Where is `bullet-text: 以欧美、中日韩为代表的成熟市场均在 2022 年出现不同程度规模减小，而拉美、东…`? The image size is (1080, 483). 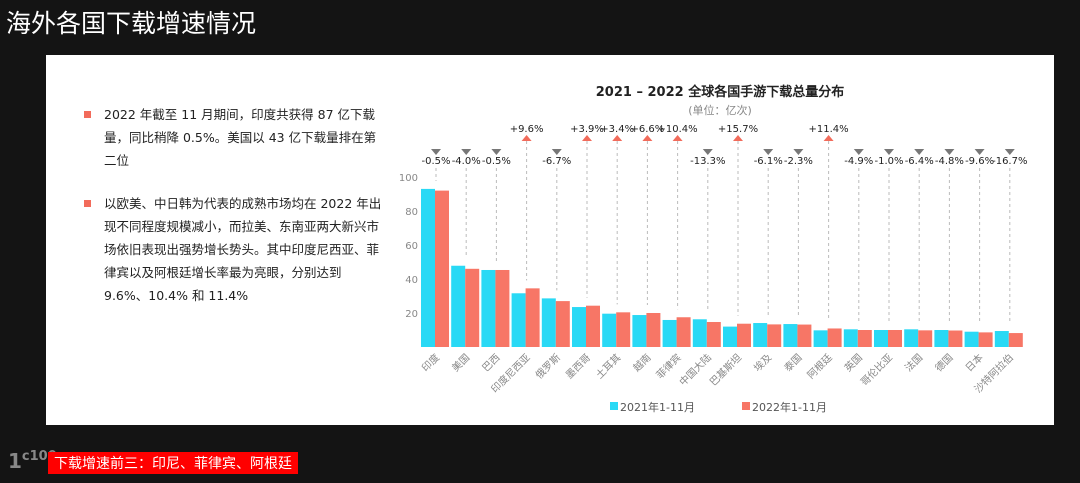 bullet-text: 以欧美、中日韩为代表的成熟市场均在 2022 年出现不同程度规模减小，而拉美、东… is located at coordinates (243, 249).